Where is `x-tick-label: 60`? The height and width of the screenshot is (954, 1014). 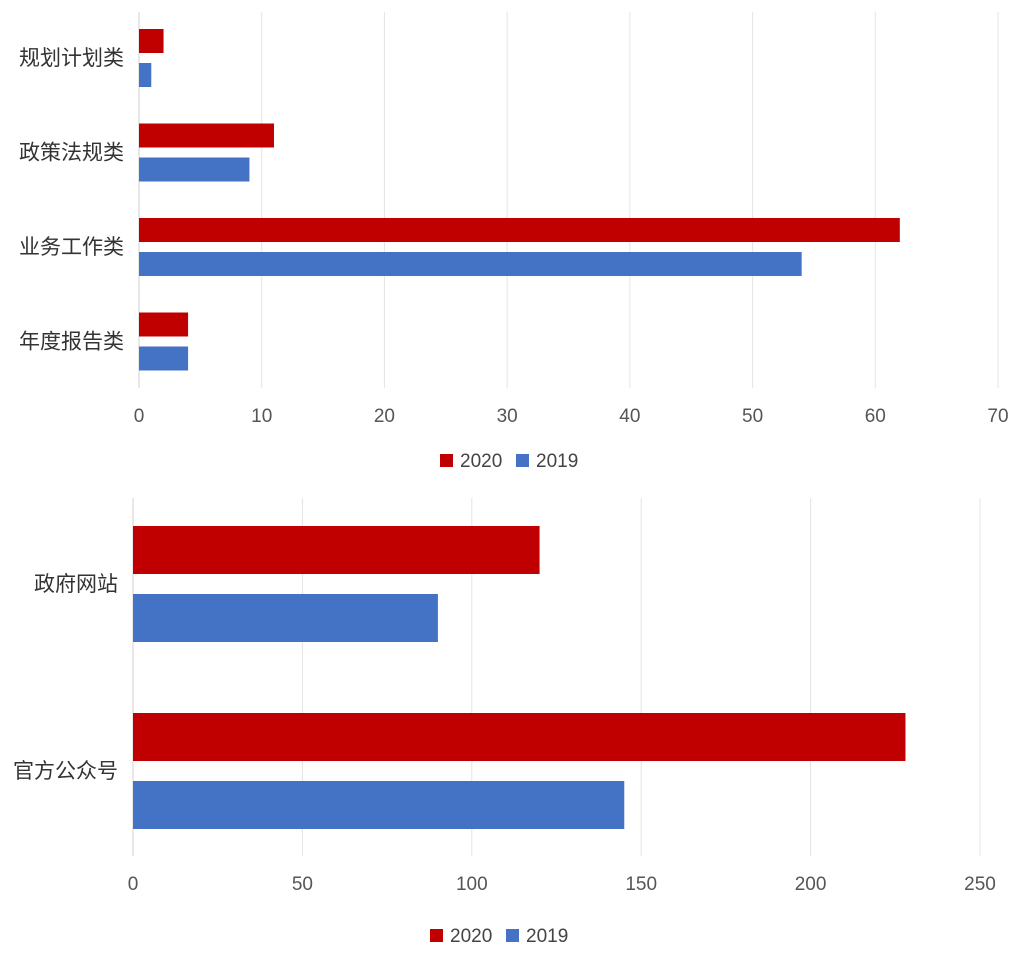 x-tick-label: 60 is located at coordinates (875, 416).